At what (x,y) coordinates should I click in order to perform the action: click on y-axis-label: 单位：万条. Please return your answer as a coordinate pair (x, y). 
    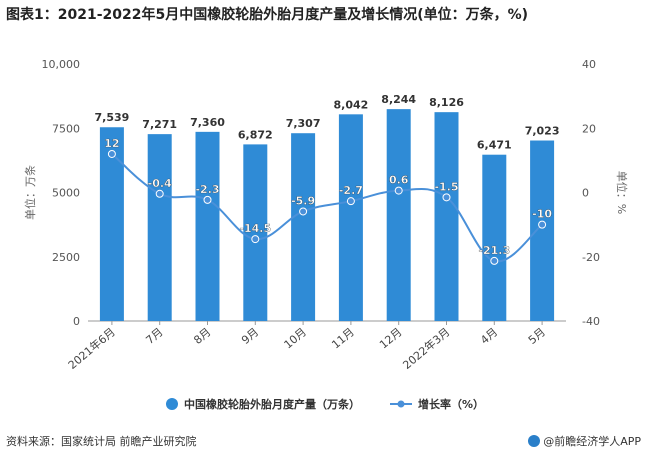
    Looking at the image, I should click on (30, 192).